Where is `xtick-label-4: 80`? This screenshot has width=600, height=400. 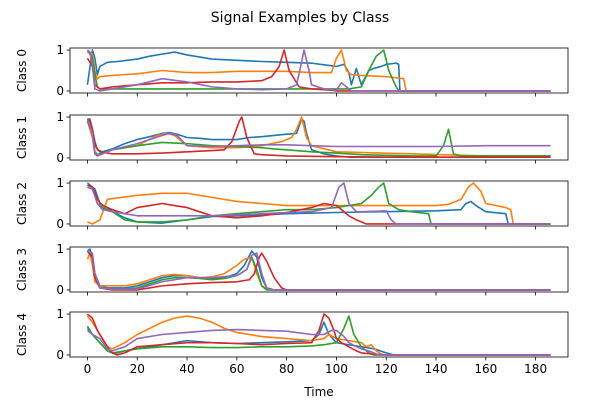 xtick-label-4: 80 is located at coordinates (286, 369).